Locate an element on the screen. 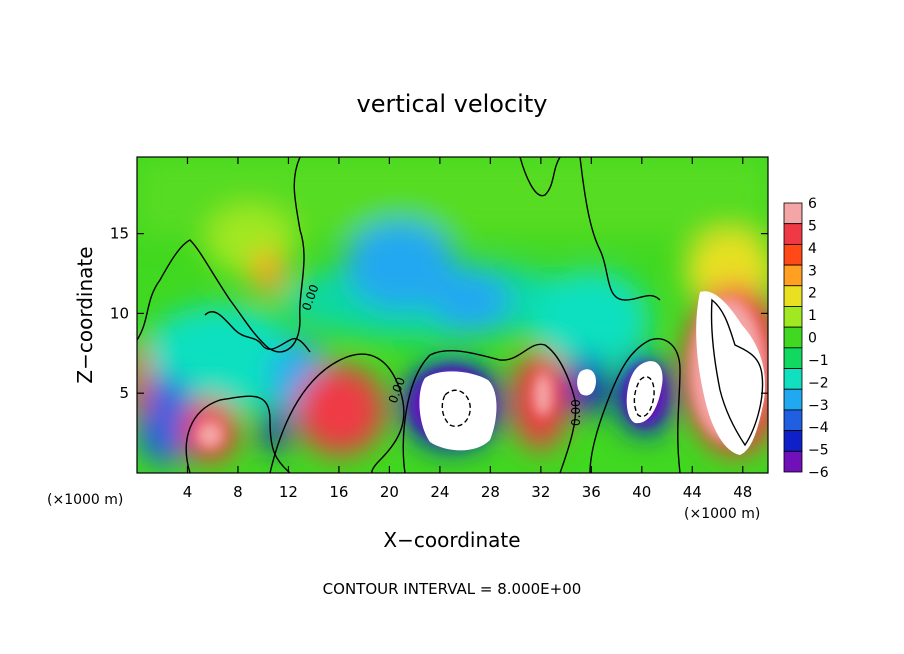 The image size is (904, 654). colorbar-label: 3 is located at coordinates (812, 271).